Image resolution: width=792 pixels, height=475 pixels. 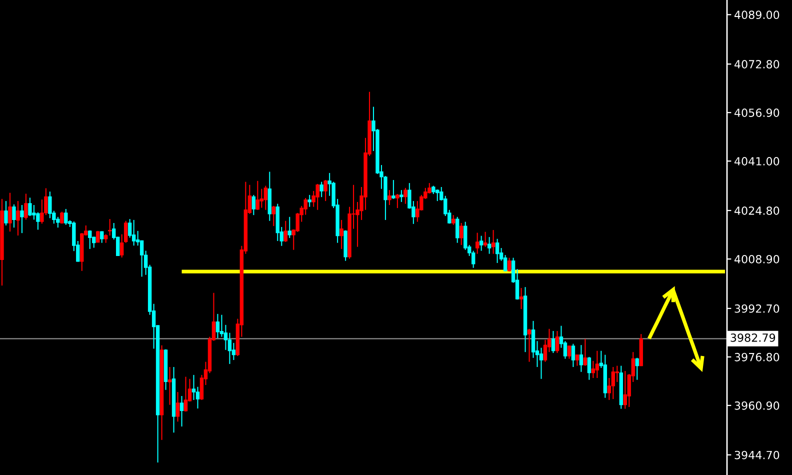 What do you see at coordinates (757, 64) in the screenshot?
I see `y-tick-label: 4072.80` at bounding box center [757, 64].